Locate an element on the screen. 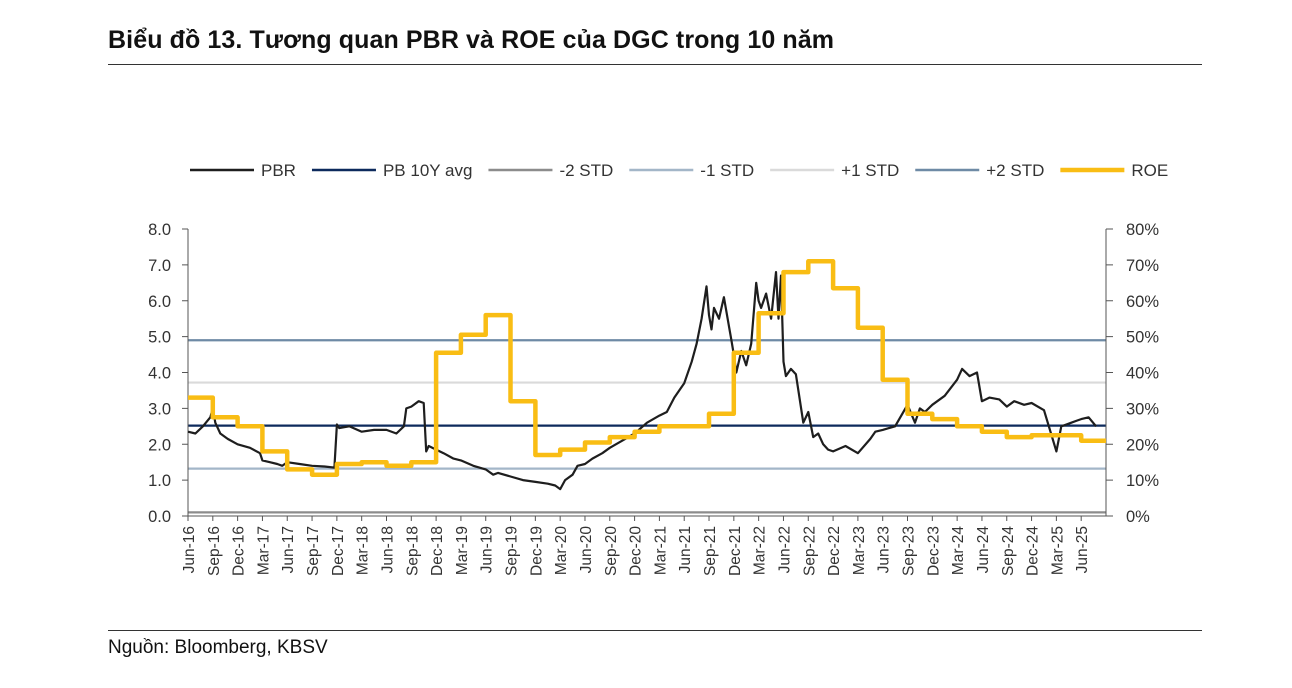 Image resolution: width=1292 pixels, height=688 pixels. x-tick-label: Sep-24 is located at coordinates (1008, 551).